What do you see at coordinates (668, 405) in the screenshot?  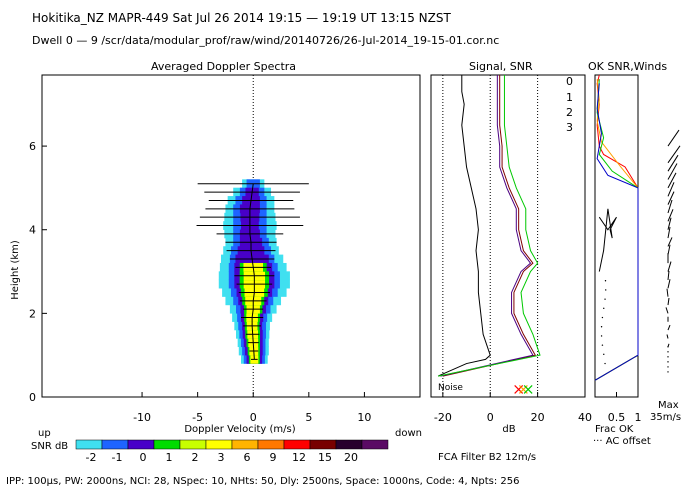 I see `max-label: Max` at bounding box center [668, 405].